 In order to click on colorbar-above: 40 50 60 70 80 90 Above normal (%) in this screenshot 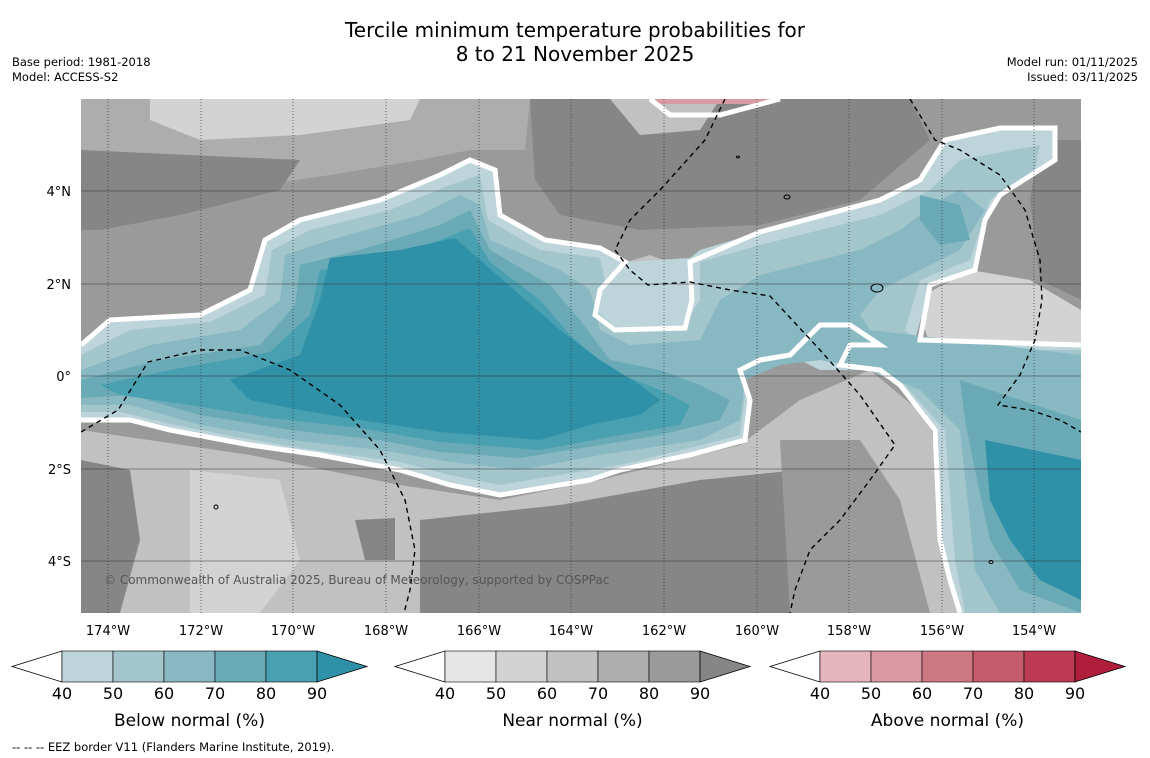, I will do `click(947, 690)`.